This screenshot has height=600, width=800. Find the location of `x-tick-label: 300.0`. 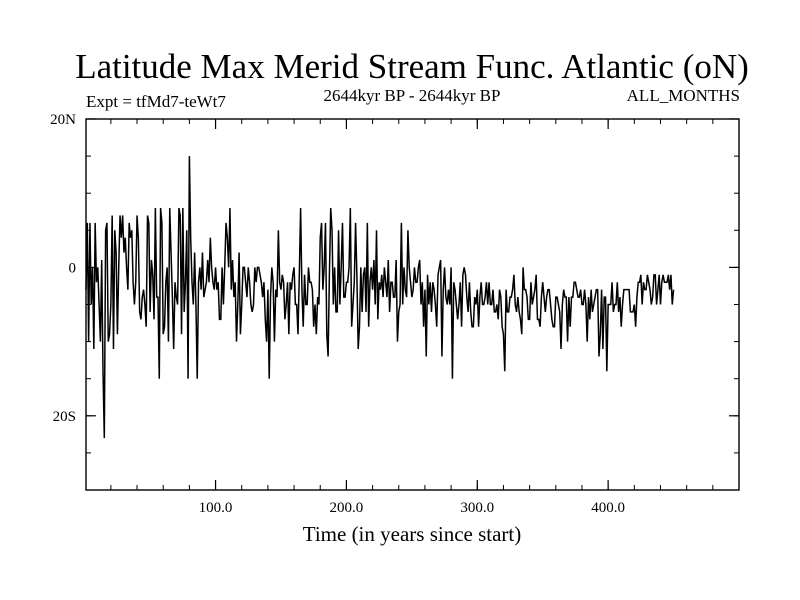

x-tick-label: 300.0 is located at coordinates (477, 508).